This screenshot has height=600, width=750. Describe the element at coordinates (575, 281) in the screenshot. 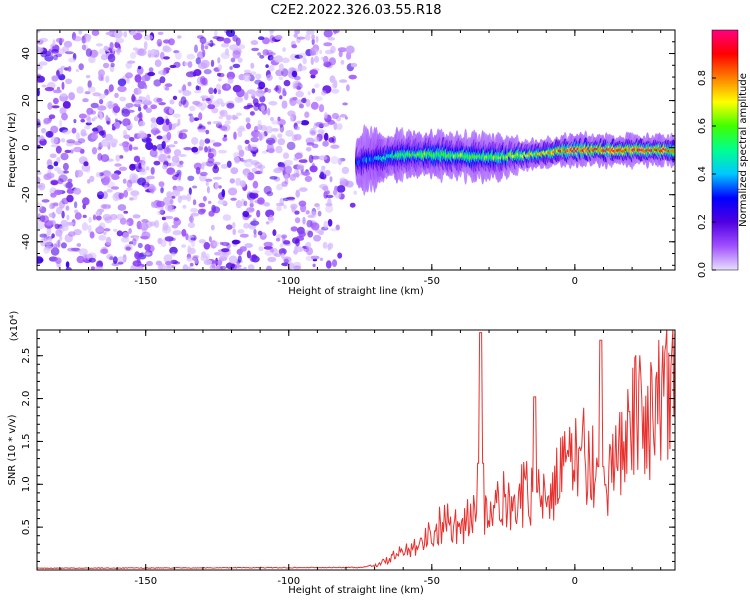

I see `x-tick-label: 0` at that location.